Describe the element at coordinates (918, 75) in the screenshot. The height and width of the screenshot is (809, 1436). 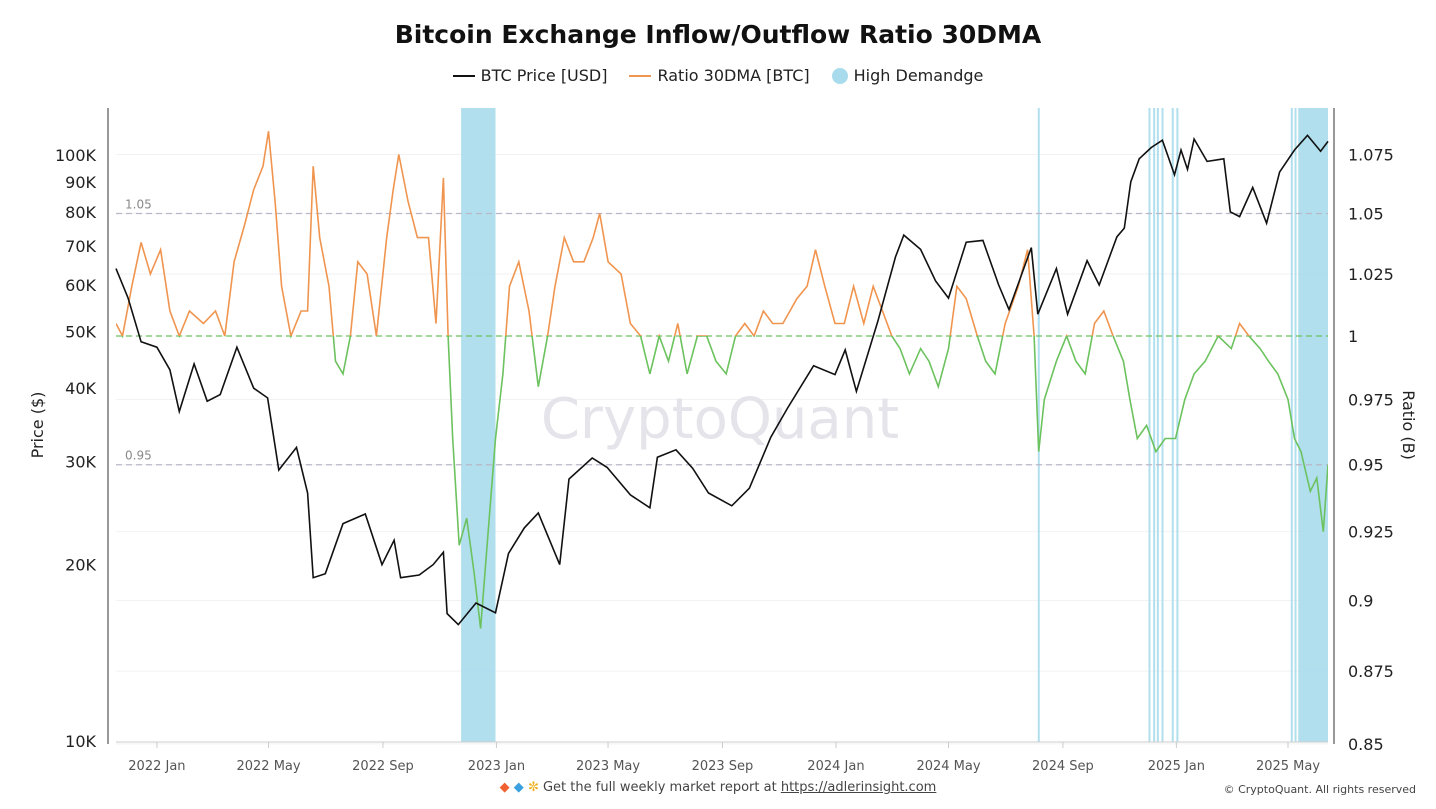
I see `legend-label: High Demandge` at that location.